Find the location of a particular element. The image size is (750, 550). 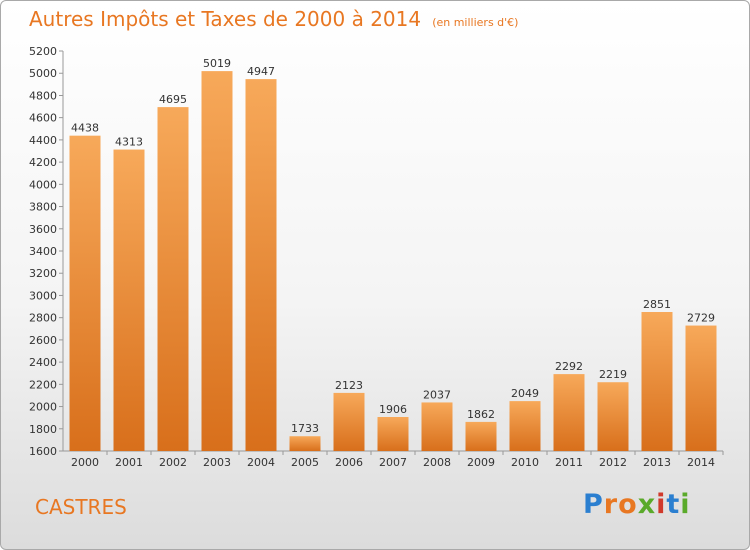

y-tick-label: 4400 is located at coordinates (43, 140).